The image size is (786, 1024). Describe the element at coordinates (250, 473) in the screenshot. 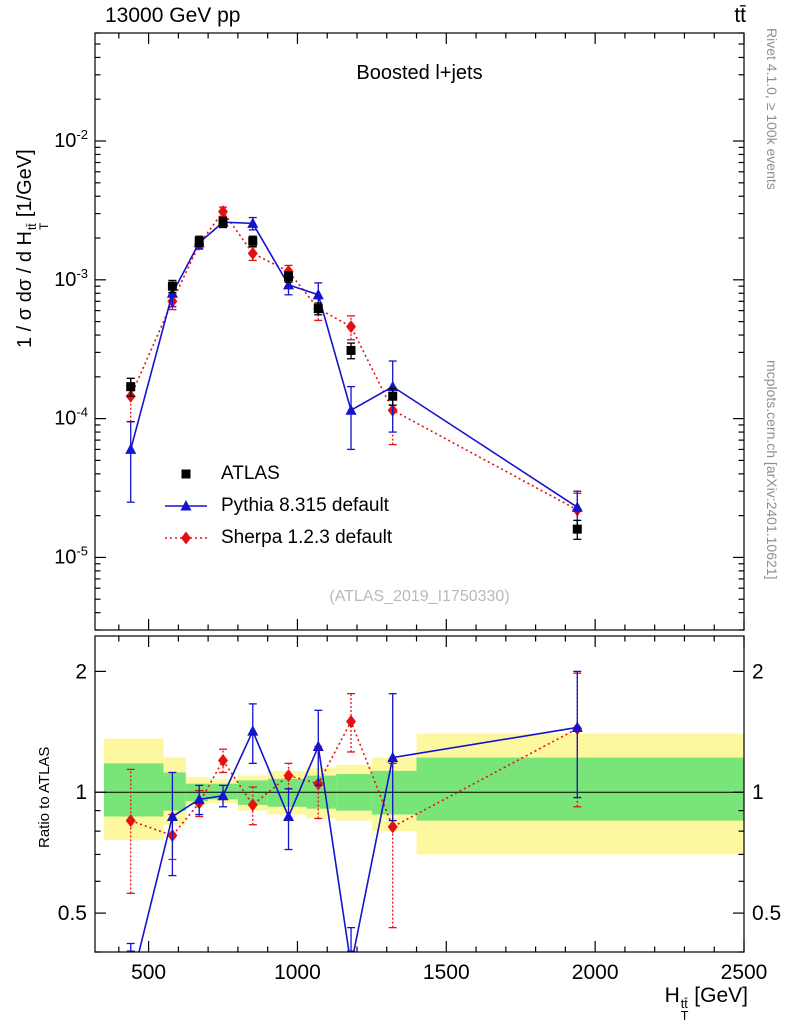

I see `legend-label-atlas: ATLAS` at that location.